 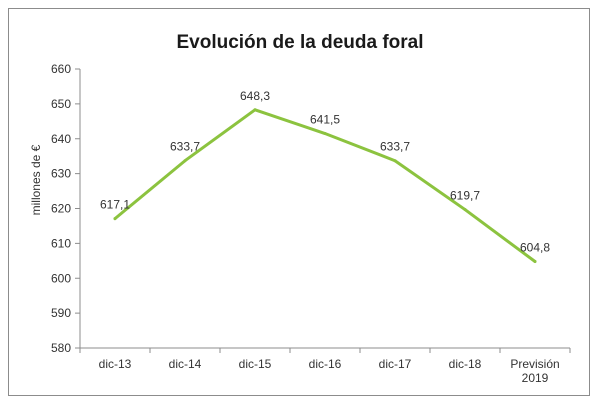 I want to click on x-tick-label: dic-14, so click(x=185, y=364).